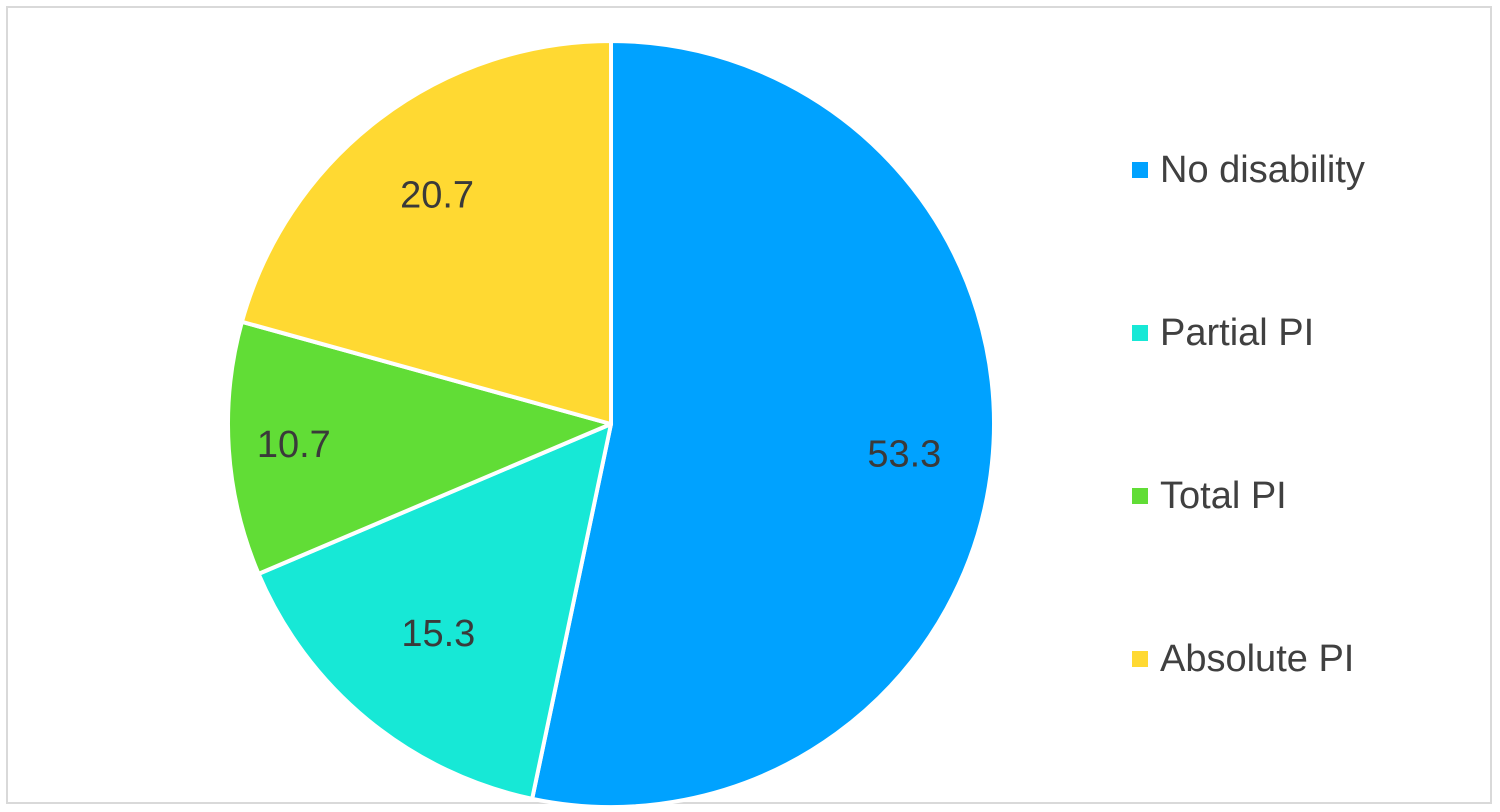  Describe the element at coordinates (1257, 658) in the screenshot. I see `legend-label: Absolute PI` at that location.